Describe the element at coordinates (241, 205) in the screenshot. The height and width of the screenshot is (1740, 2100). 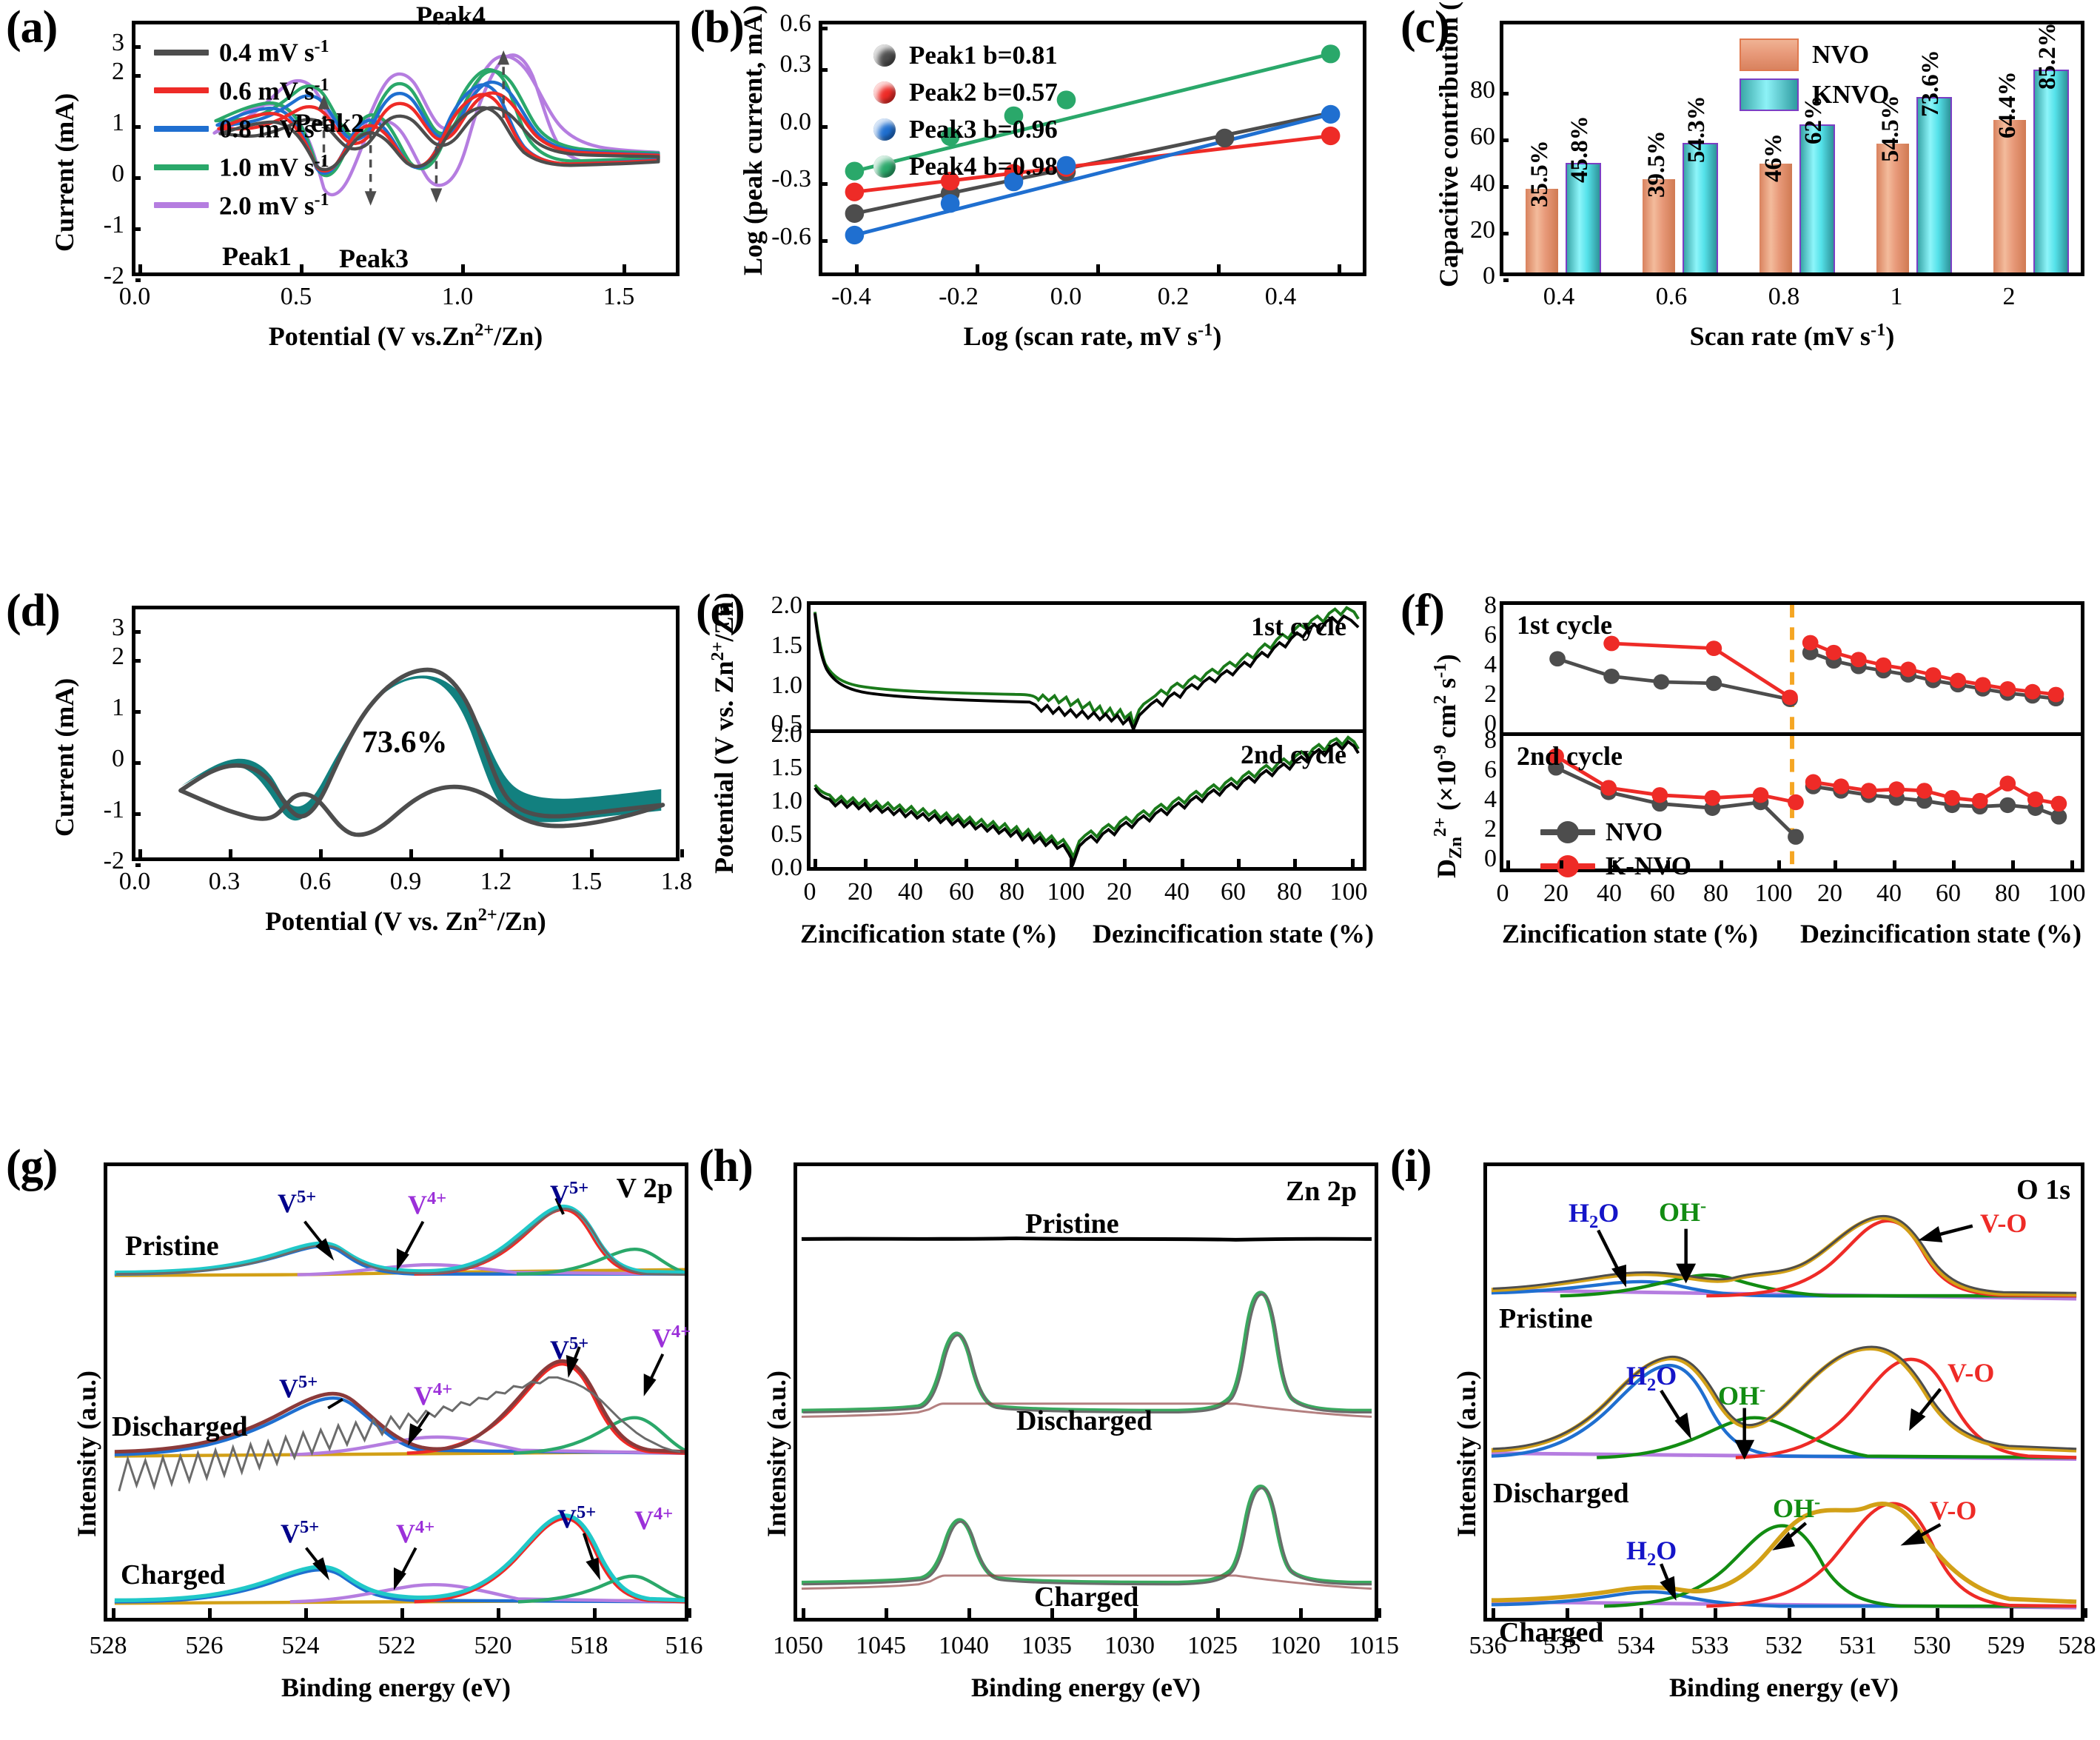
I see `legend-item-4: 2.0 mV s-1` at that location.